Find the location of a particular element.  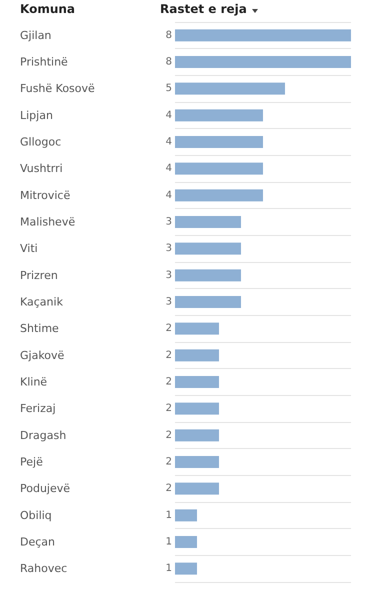

y-tick-label: Gllogoc is located at coordinates (41, 142).